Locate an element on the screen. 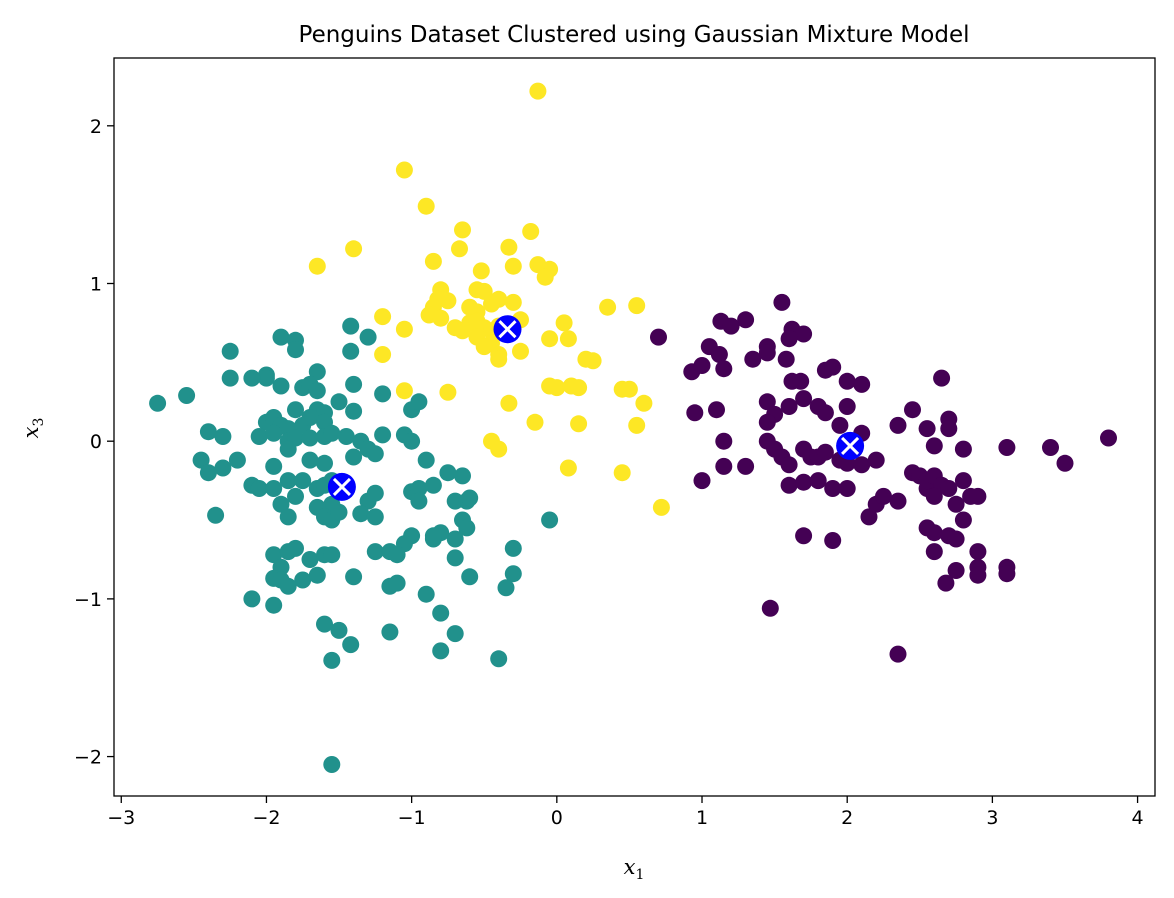 Image resolution: width=1174 pixels, height=898 pixels. x-tick-label: 0 is located at coordinates (557, 818).